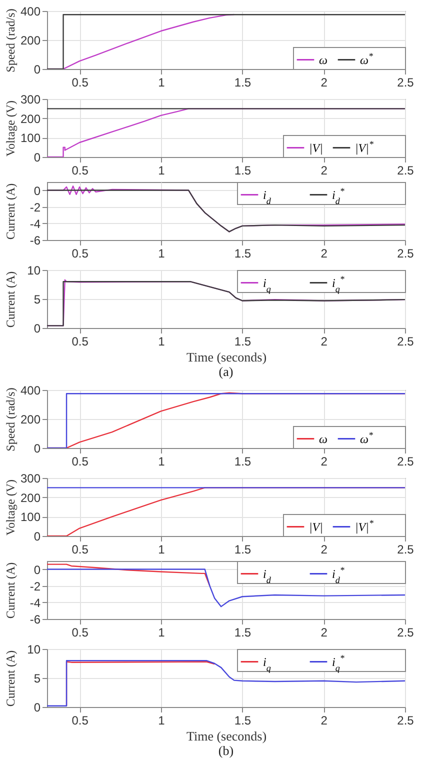  I want to click on text: (b), so click(226, 750).